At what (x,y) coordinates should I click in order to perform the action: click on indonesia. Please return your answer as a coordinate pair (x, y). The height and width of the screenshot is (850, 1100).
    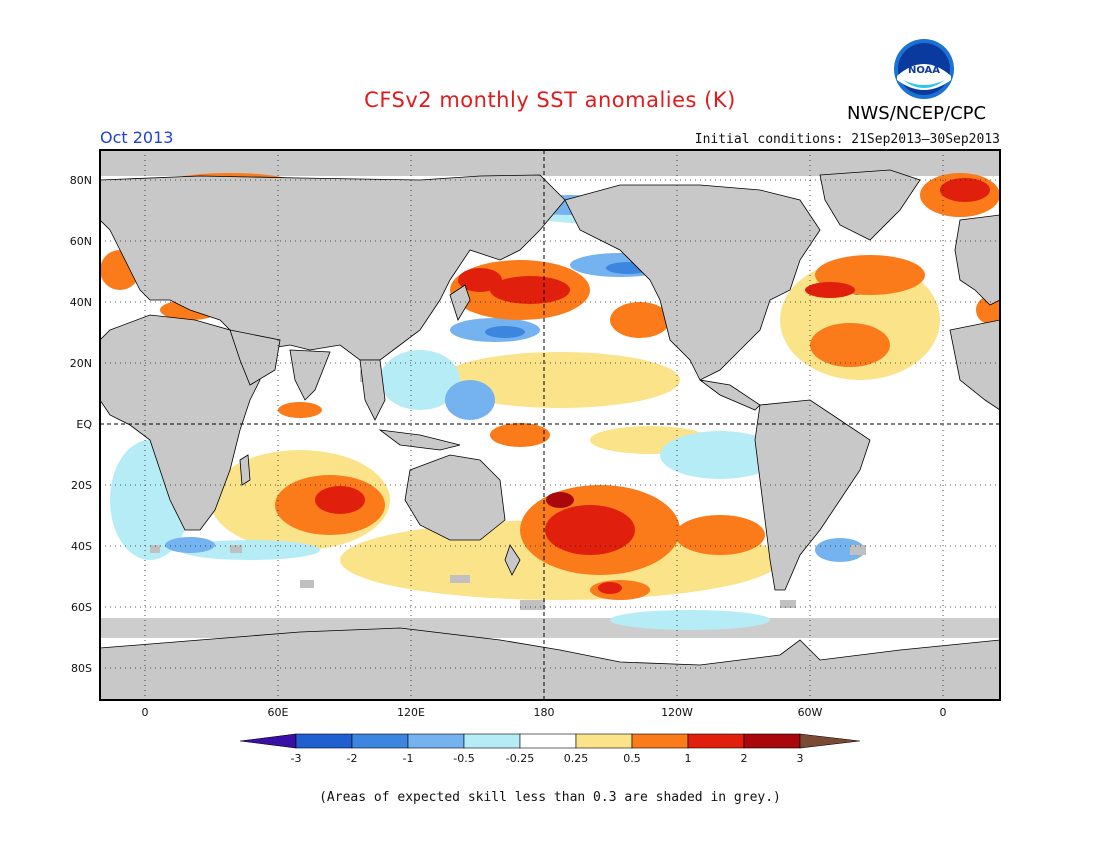
    Looking at the image, I should click on (419, 440).